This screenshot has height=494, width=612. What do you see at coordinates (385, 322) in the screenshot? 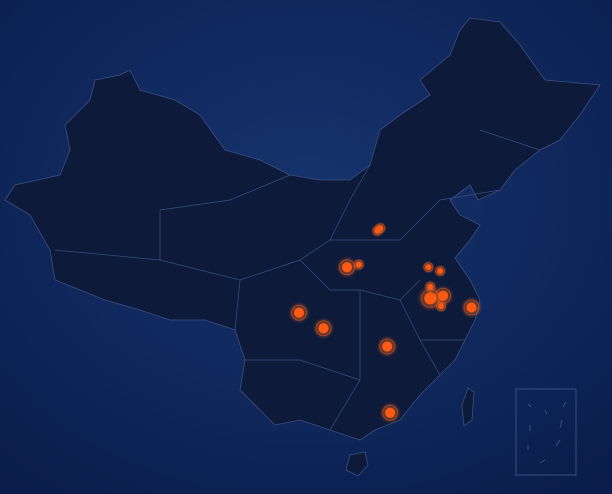
I see `markers` at bounding box center [385, 322].